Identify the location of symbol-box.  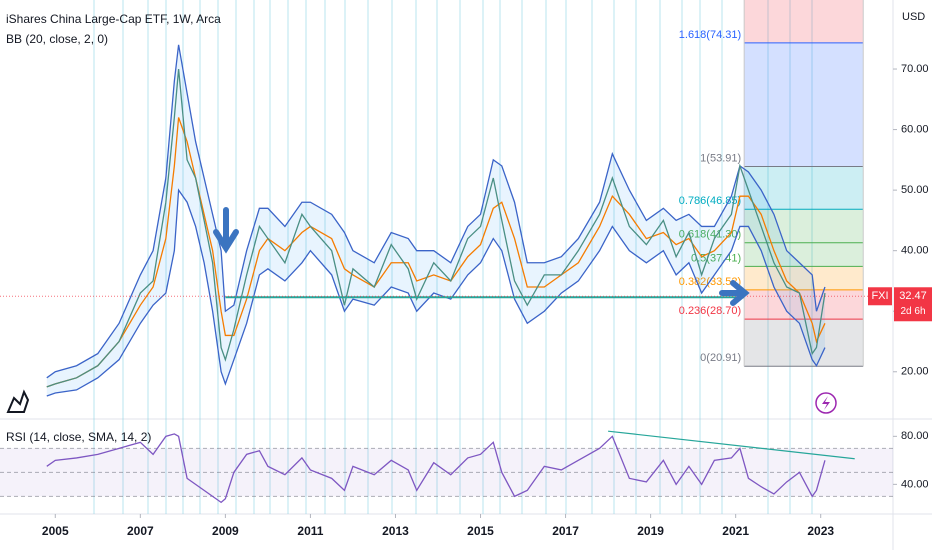
(880, 296).